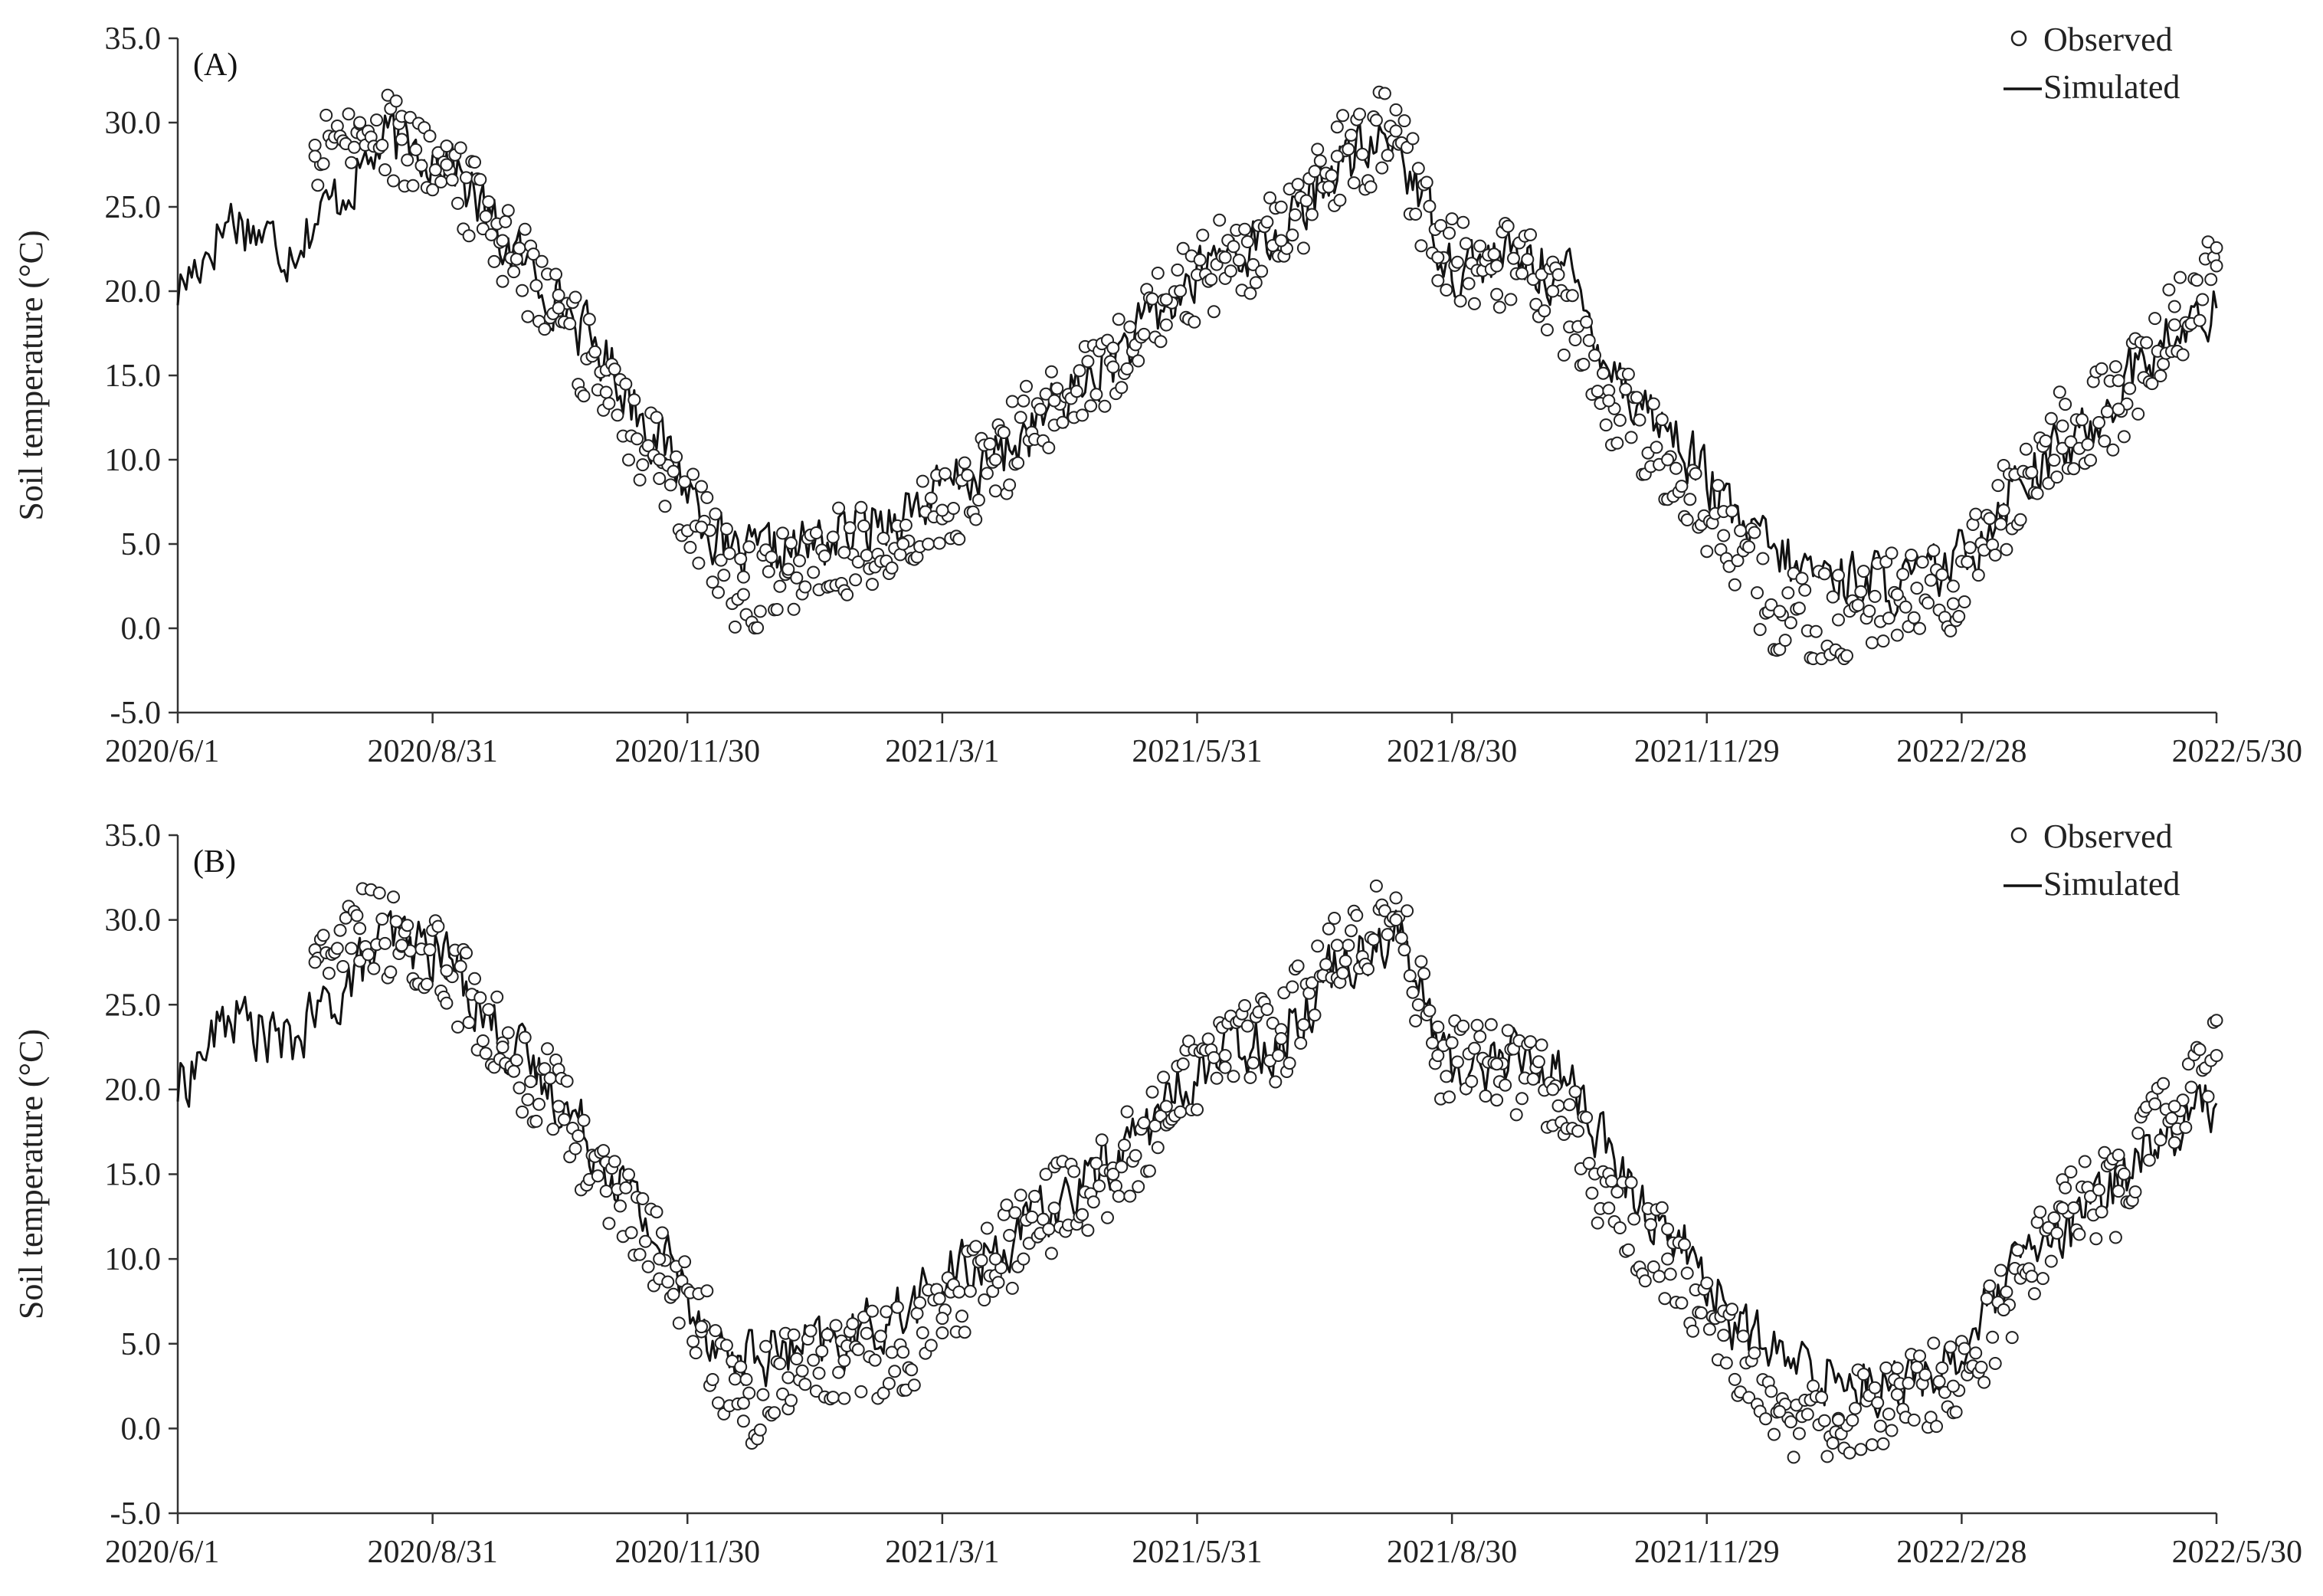 The height and width of the screenshot is (1596, 2323). What do you see at coordinates (942, 1553) in the screenshot?
I see `x-tick-label: 2021/3/1` at bounding box center [942, 1553].